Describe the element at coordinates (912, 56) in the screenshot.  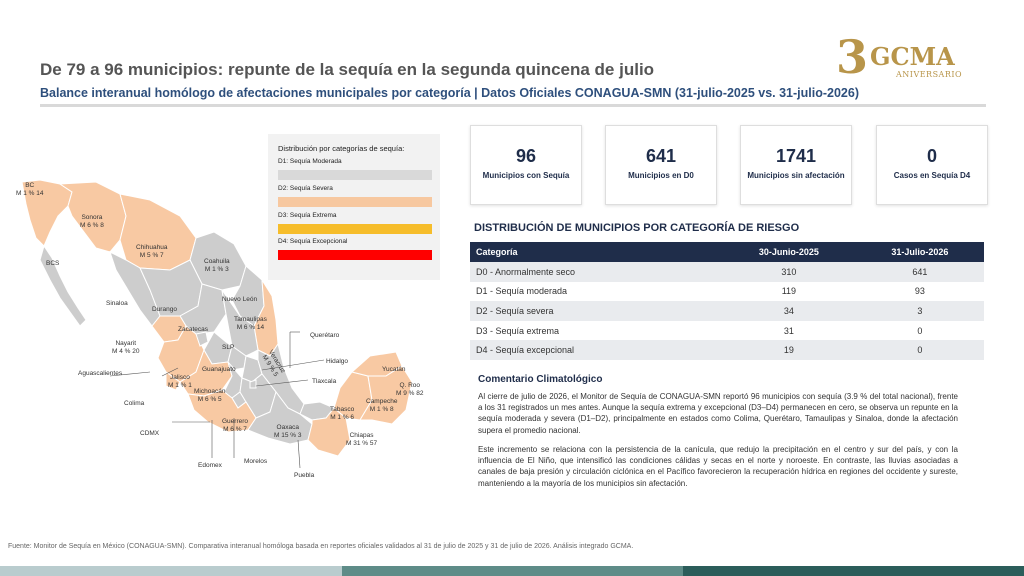
I see `logo-name: GCMA` at that location.